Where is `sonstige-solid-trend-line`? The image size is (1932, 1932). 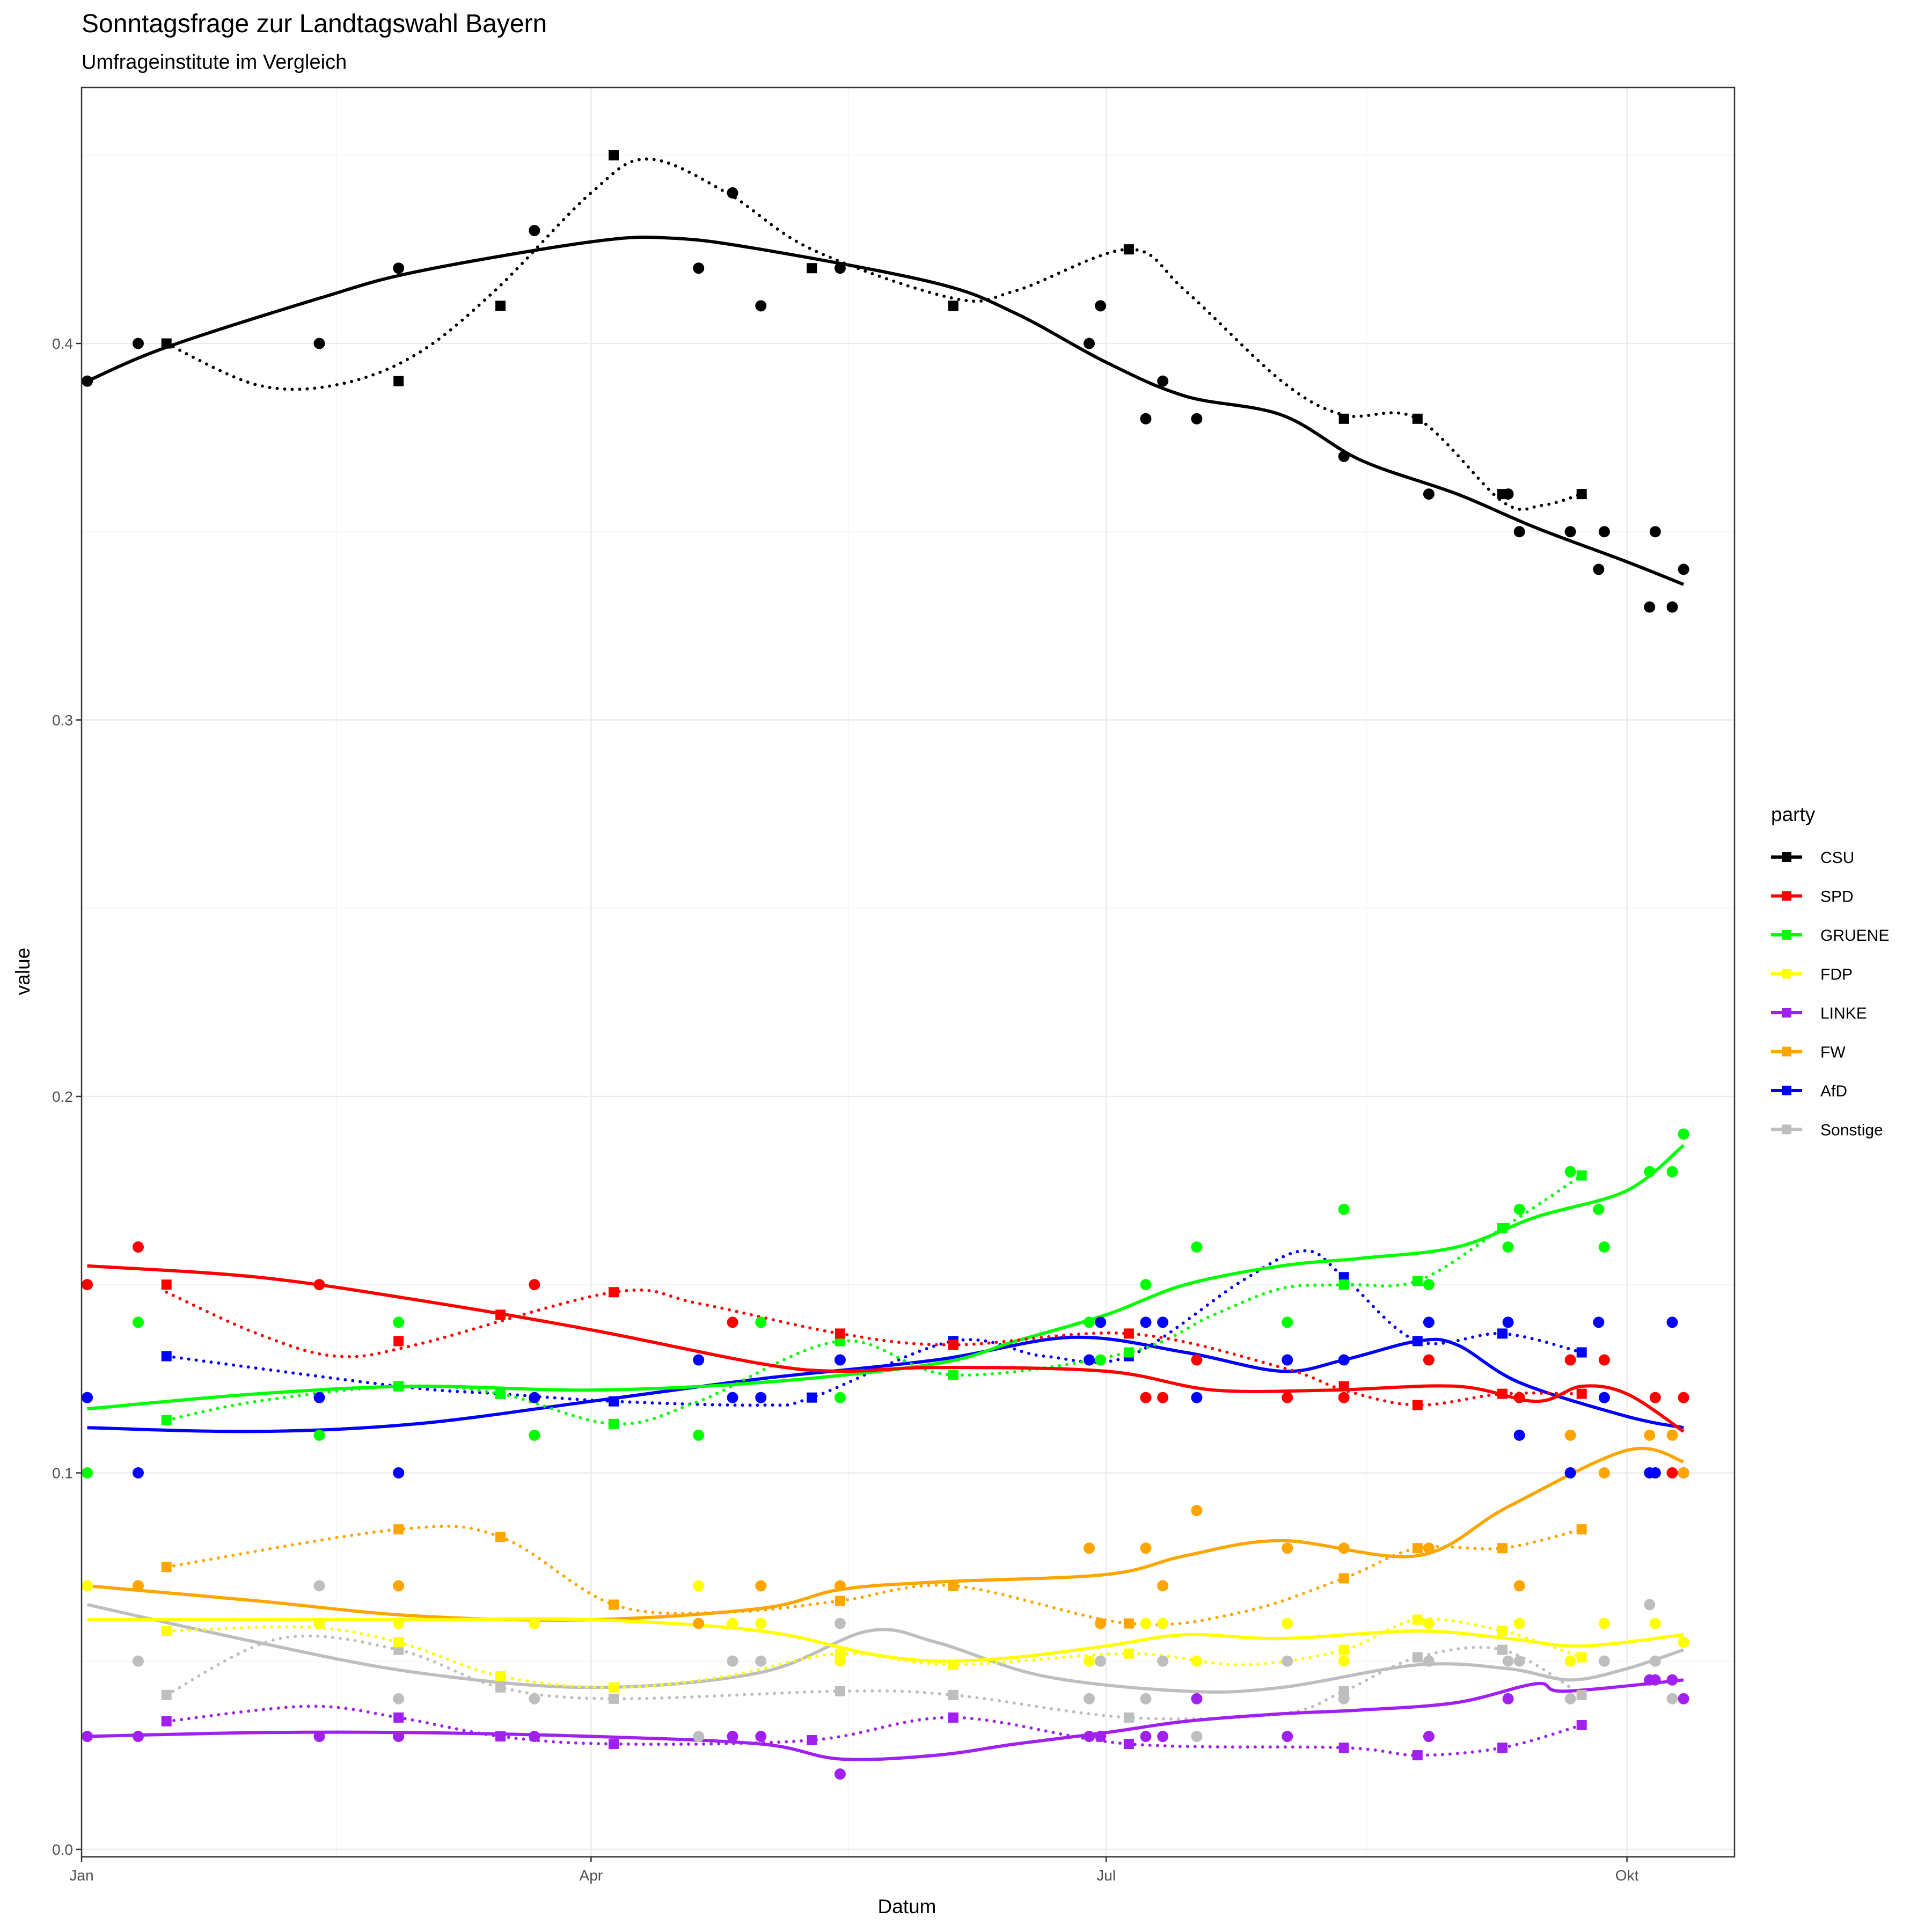 sonstige-solid-trend-line is located at coordinates (885, 1648).